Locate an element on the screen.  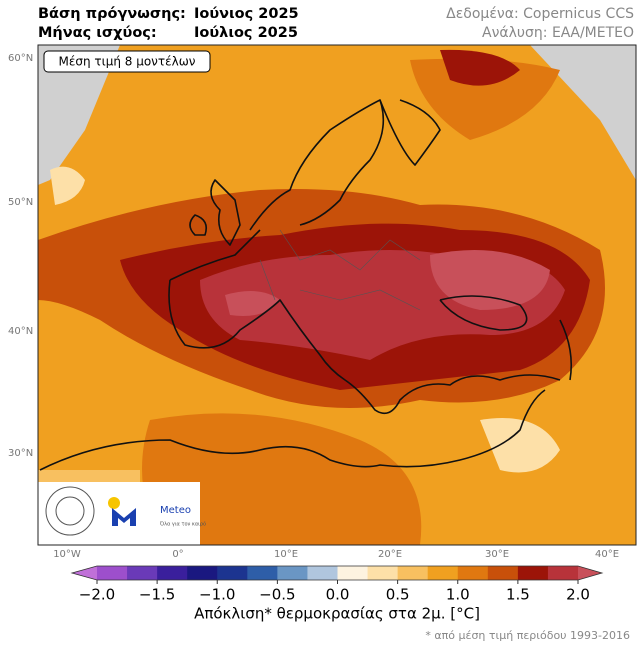
lon-label: 30°E is located at coordinates (497, 554).